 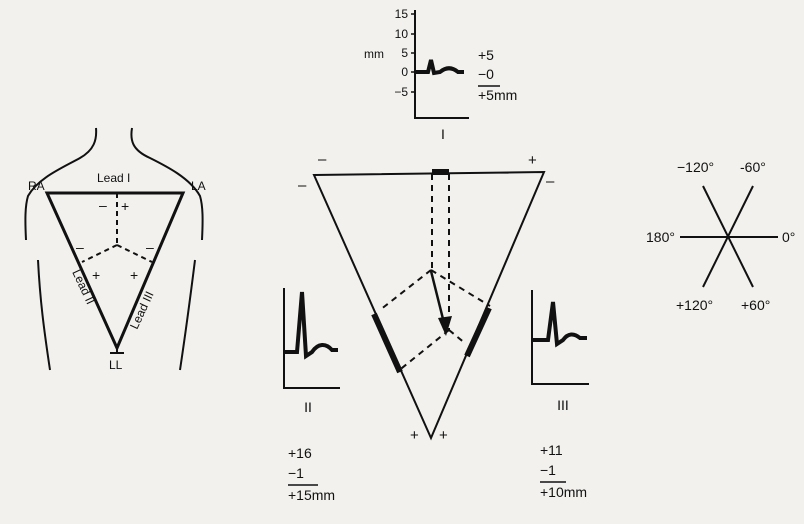 What do you see at coordinates (311, 495) in the screenshot?
I see `lead-ii-calc-line3: +15mm` at bounding box center [311, 495].